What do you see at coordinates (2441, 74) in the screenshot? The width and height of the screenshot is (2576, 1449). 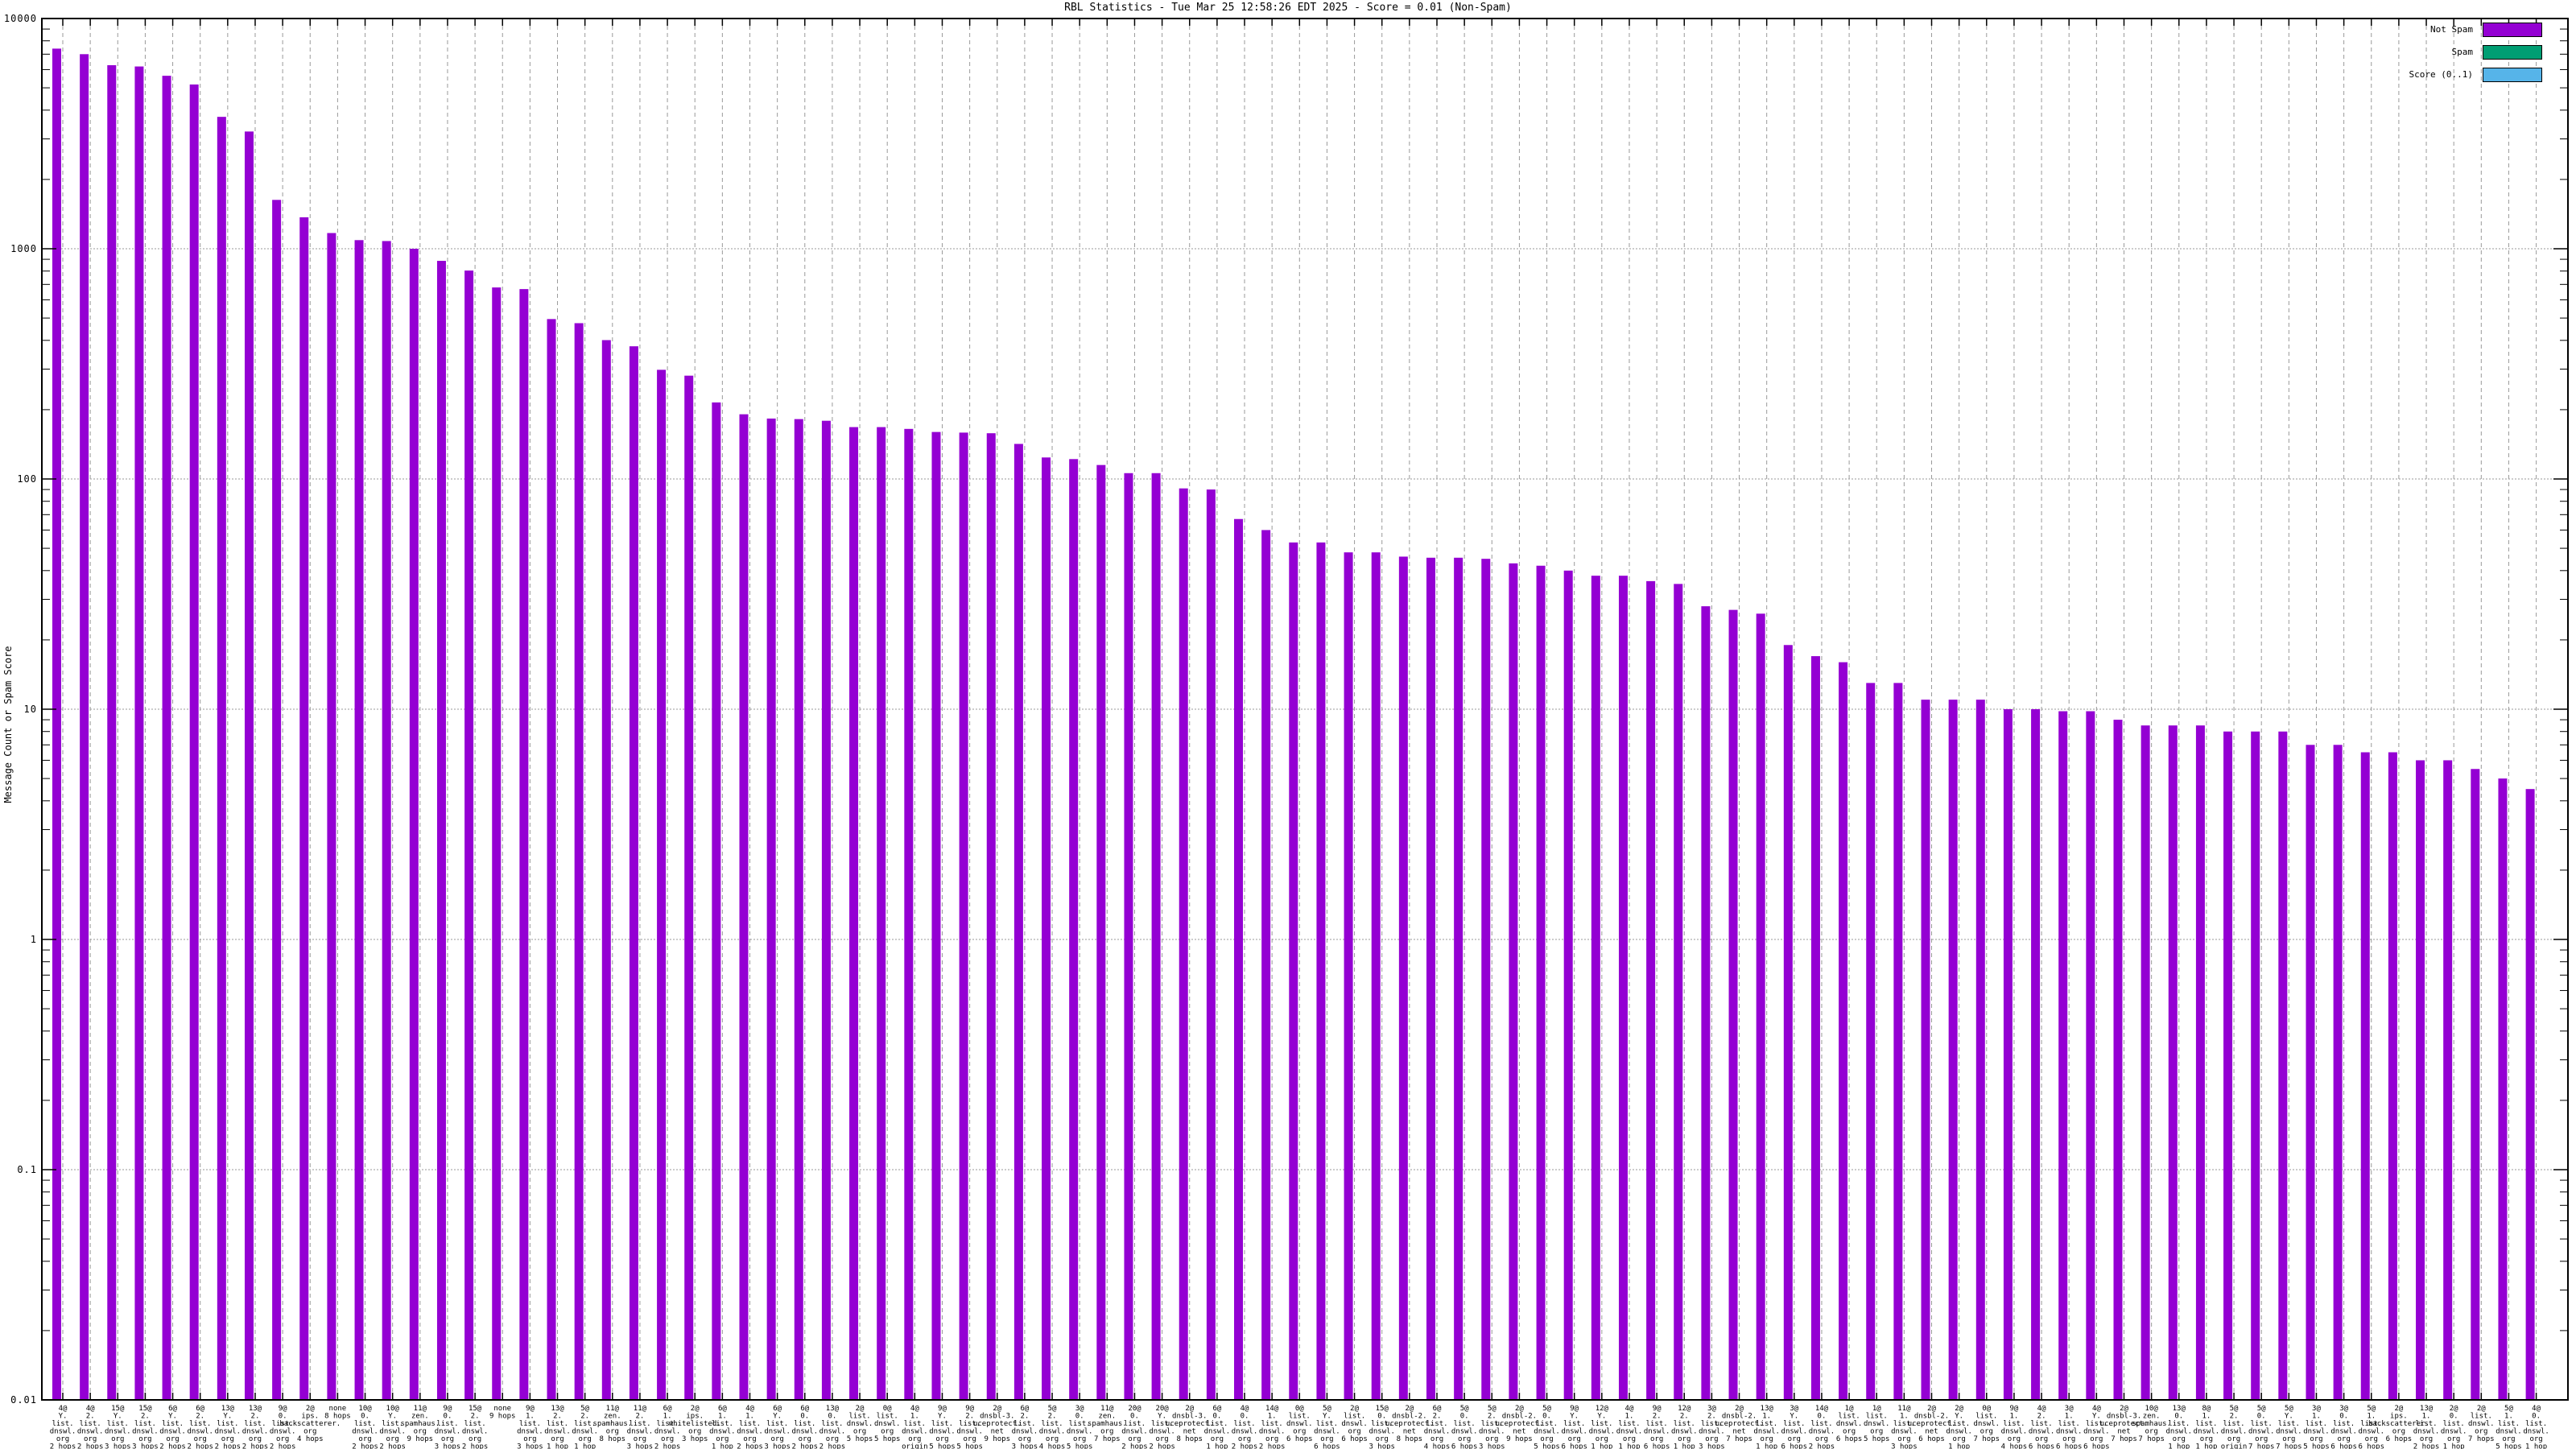 I see `legend-label-score: Score (0..1)` at bounding box center [2441, 74].